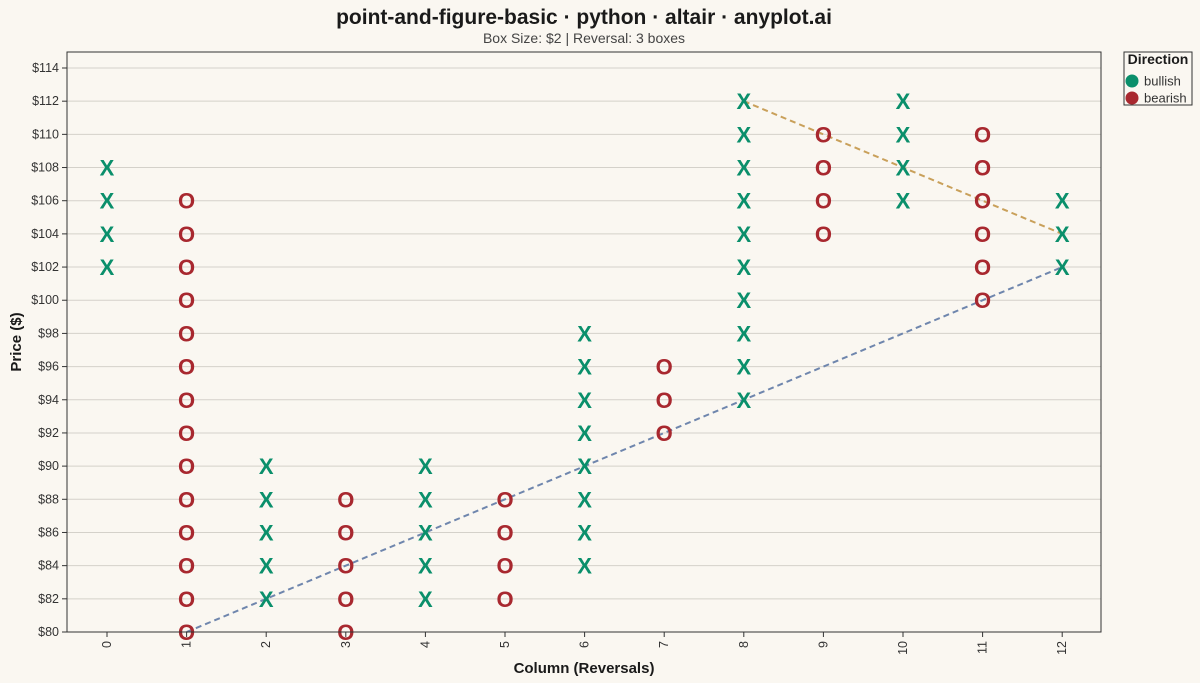 Image resolution: width=1200 pixels, height=683 pixels. Describe the element at coordinates (48, 433) in the screenshot. I see `y-tick-label: $92` at that location.